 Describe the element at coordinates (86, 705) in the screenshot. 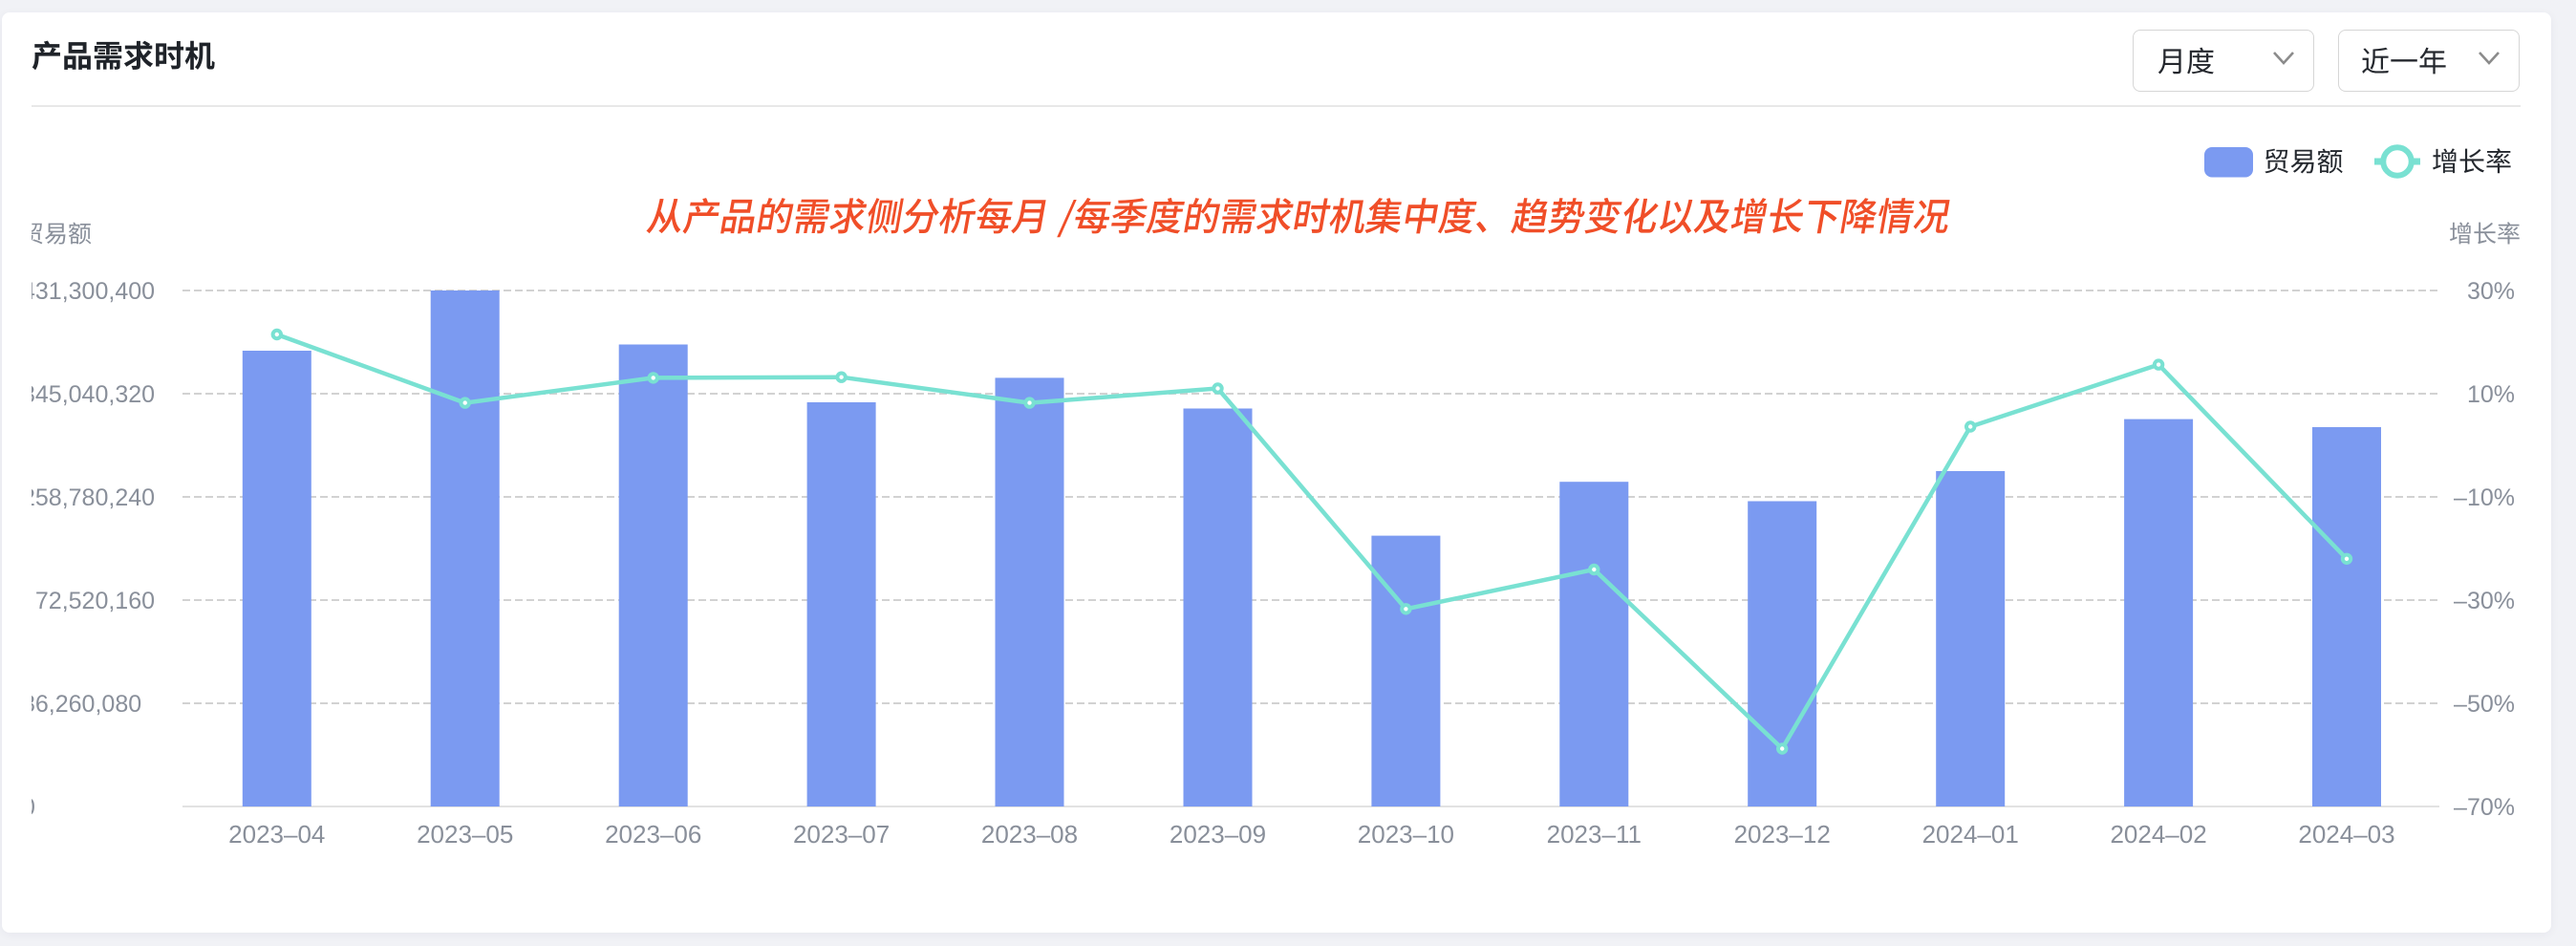

I see `svg-text: 86,260,080` at that location.